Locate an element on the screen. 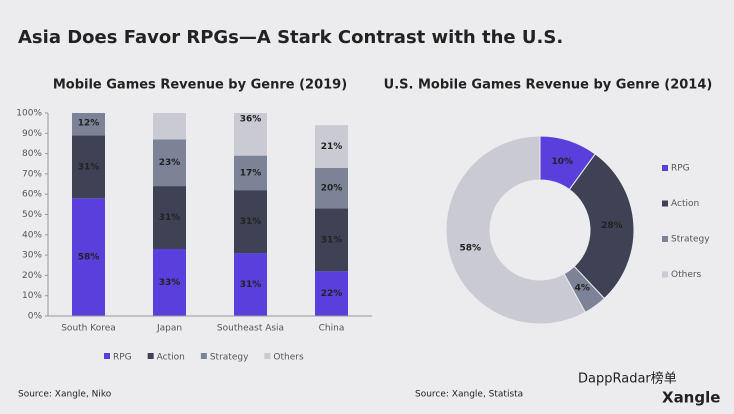 Image resolution: width=734 pixels, height=414 pixels. data-label: 33% is located at coordinates (170, 283).